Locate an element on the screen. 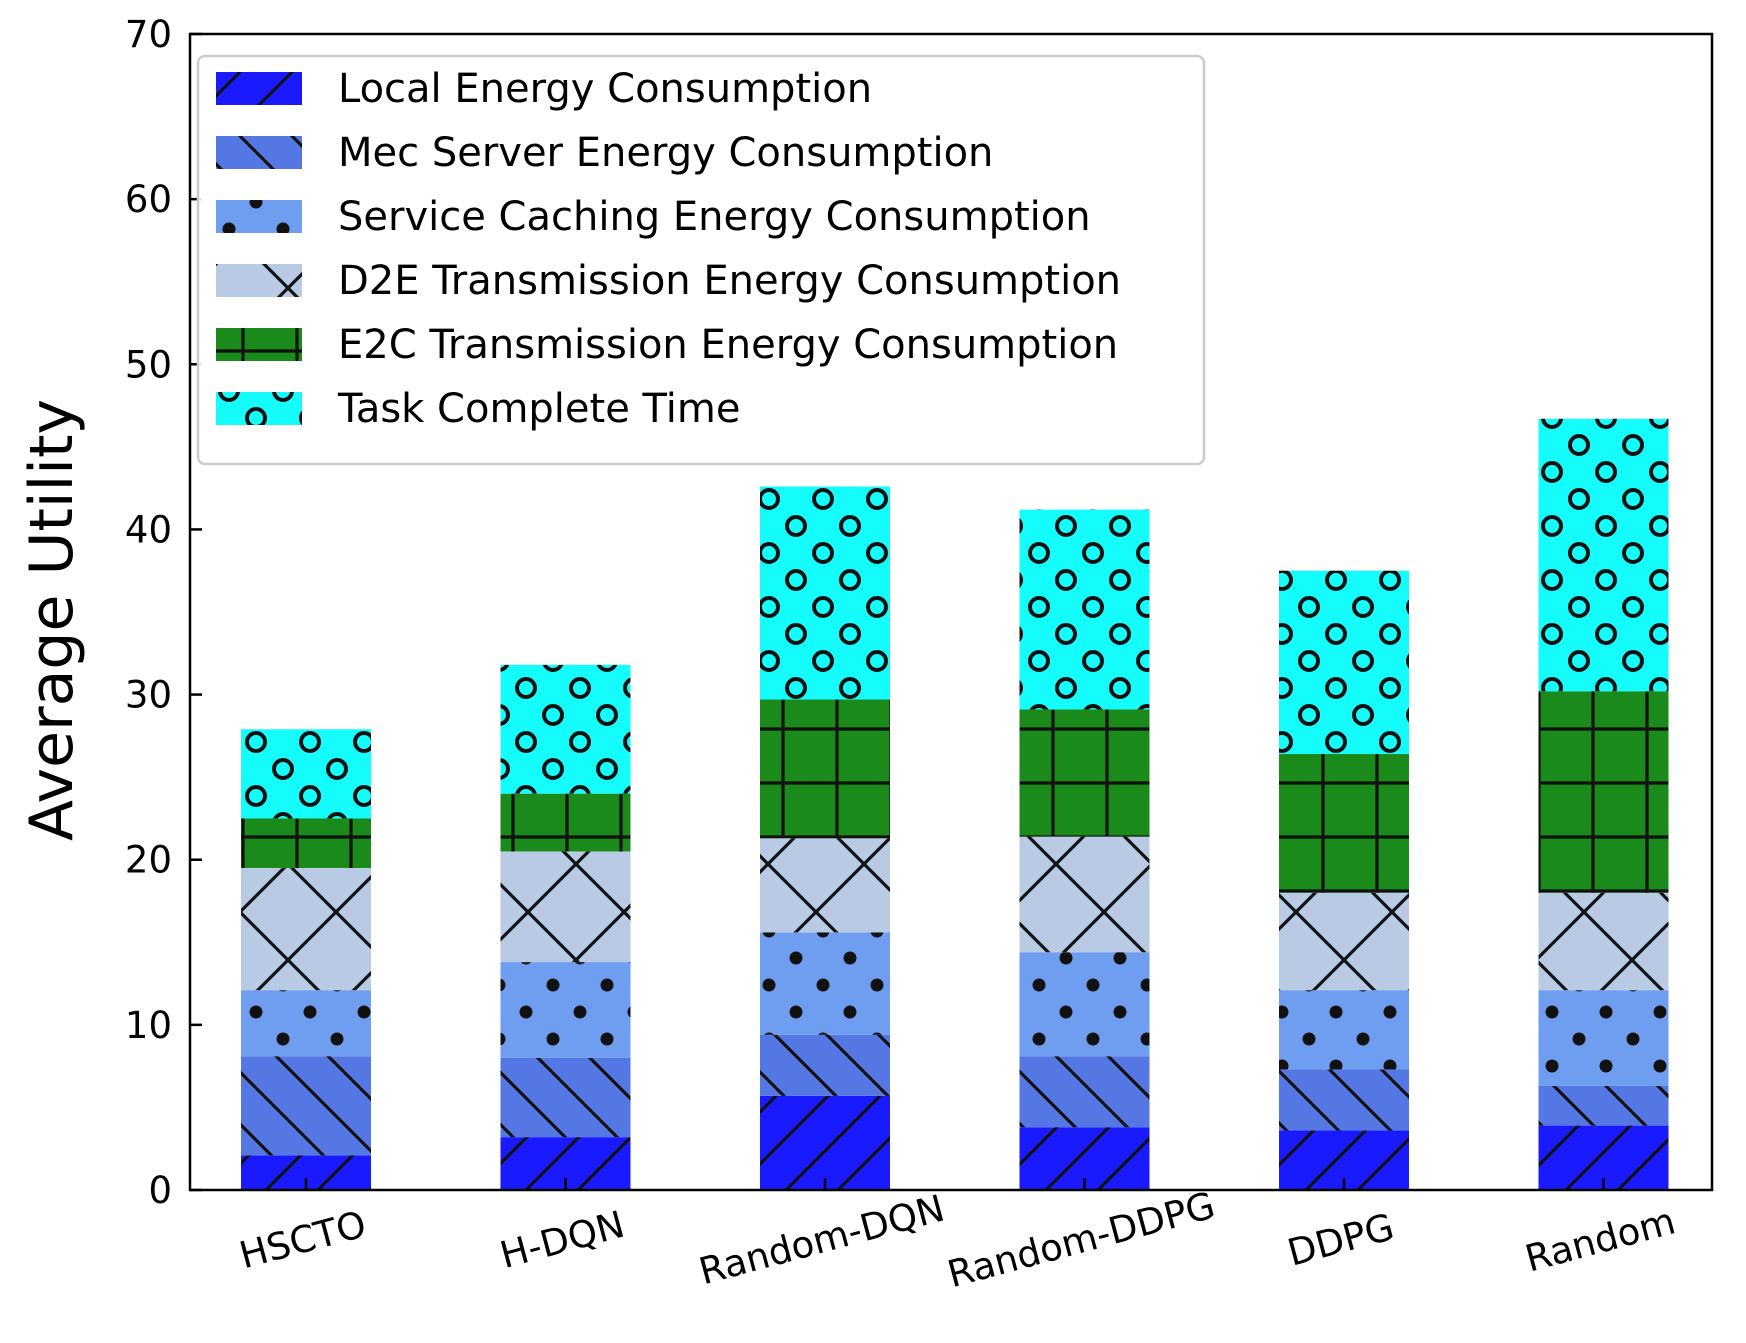 This screenshot has height=1343, width=1746. bar-random-dqn-d2e-transmission-energy-consumption is located at coordinates (825, 885).